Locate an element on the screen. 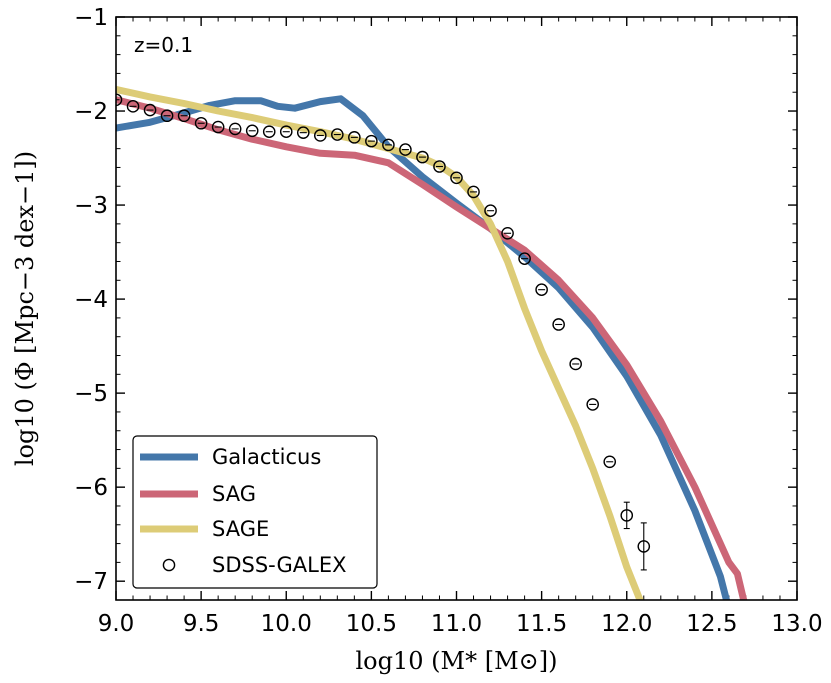 This screenshot has height=683, width=831. y-tick-label: −6 is located at coordinates (91, 488).